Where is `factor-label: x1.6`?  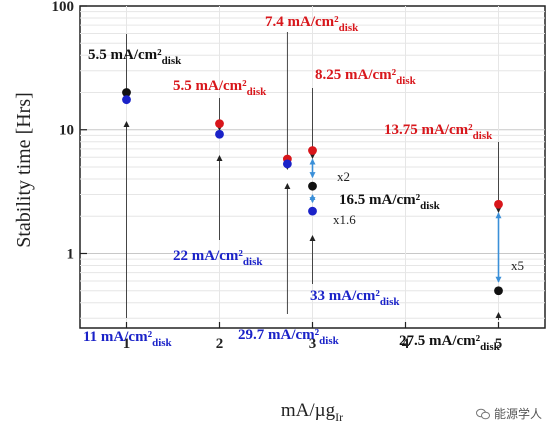
factor-label: x1.6 is located at coordinates (344, 219).